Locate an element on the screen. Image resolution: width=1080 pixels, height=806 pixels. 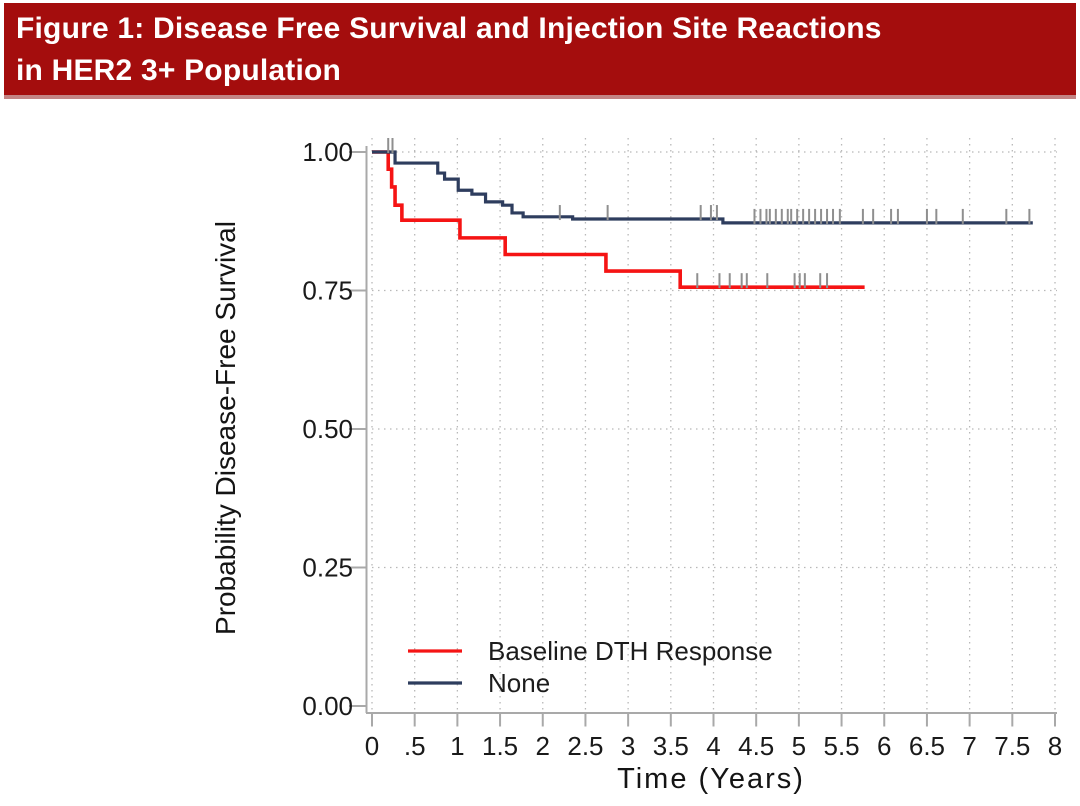
survival-curve-baseline-dth is located at coordinates (618, 219).